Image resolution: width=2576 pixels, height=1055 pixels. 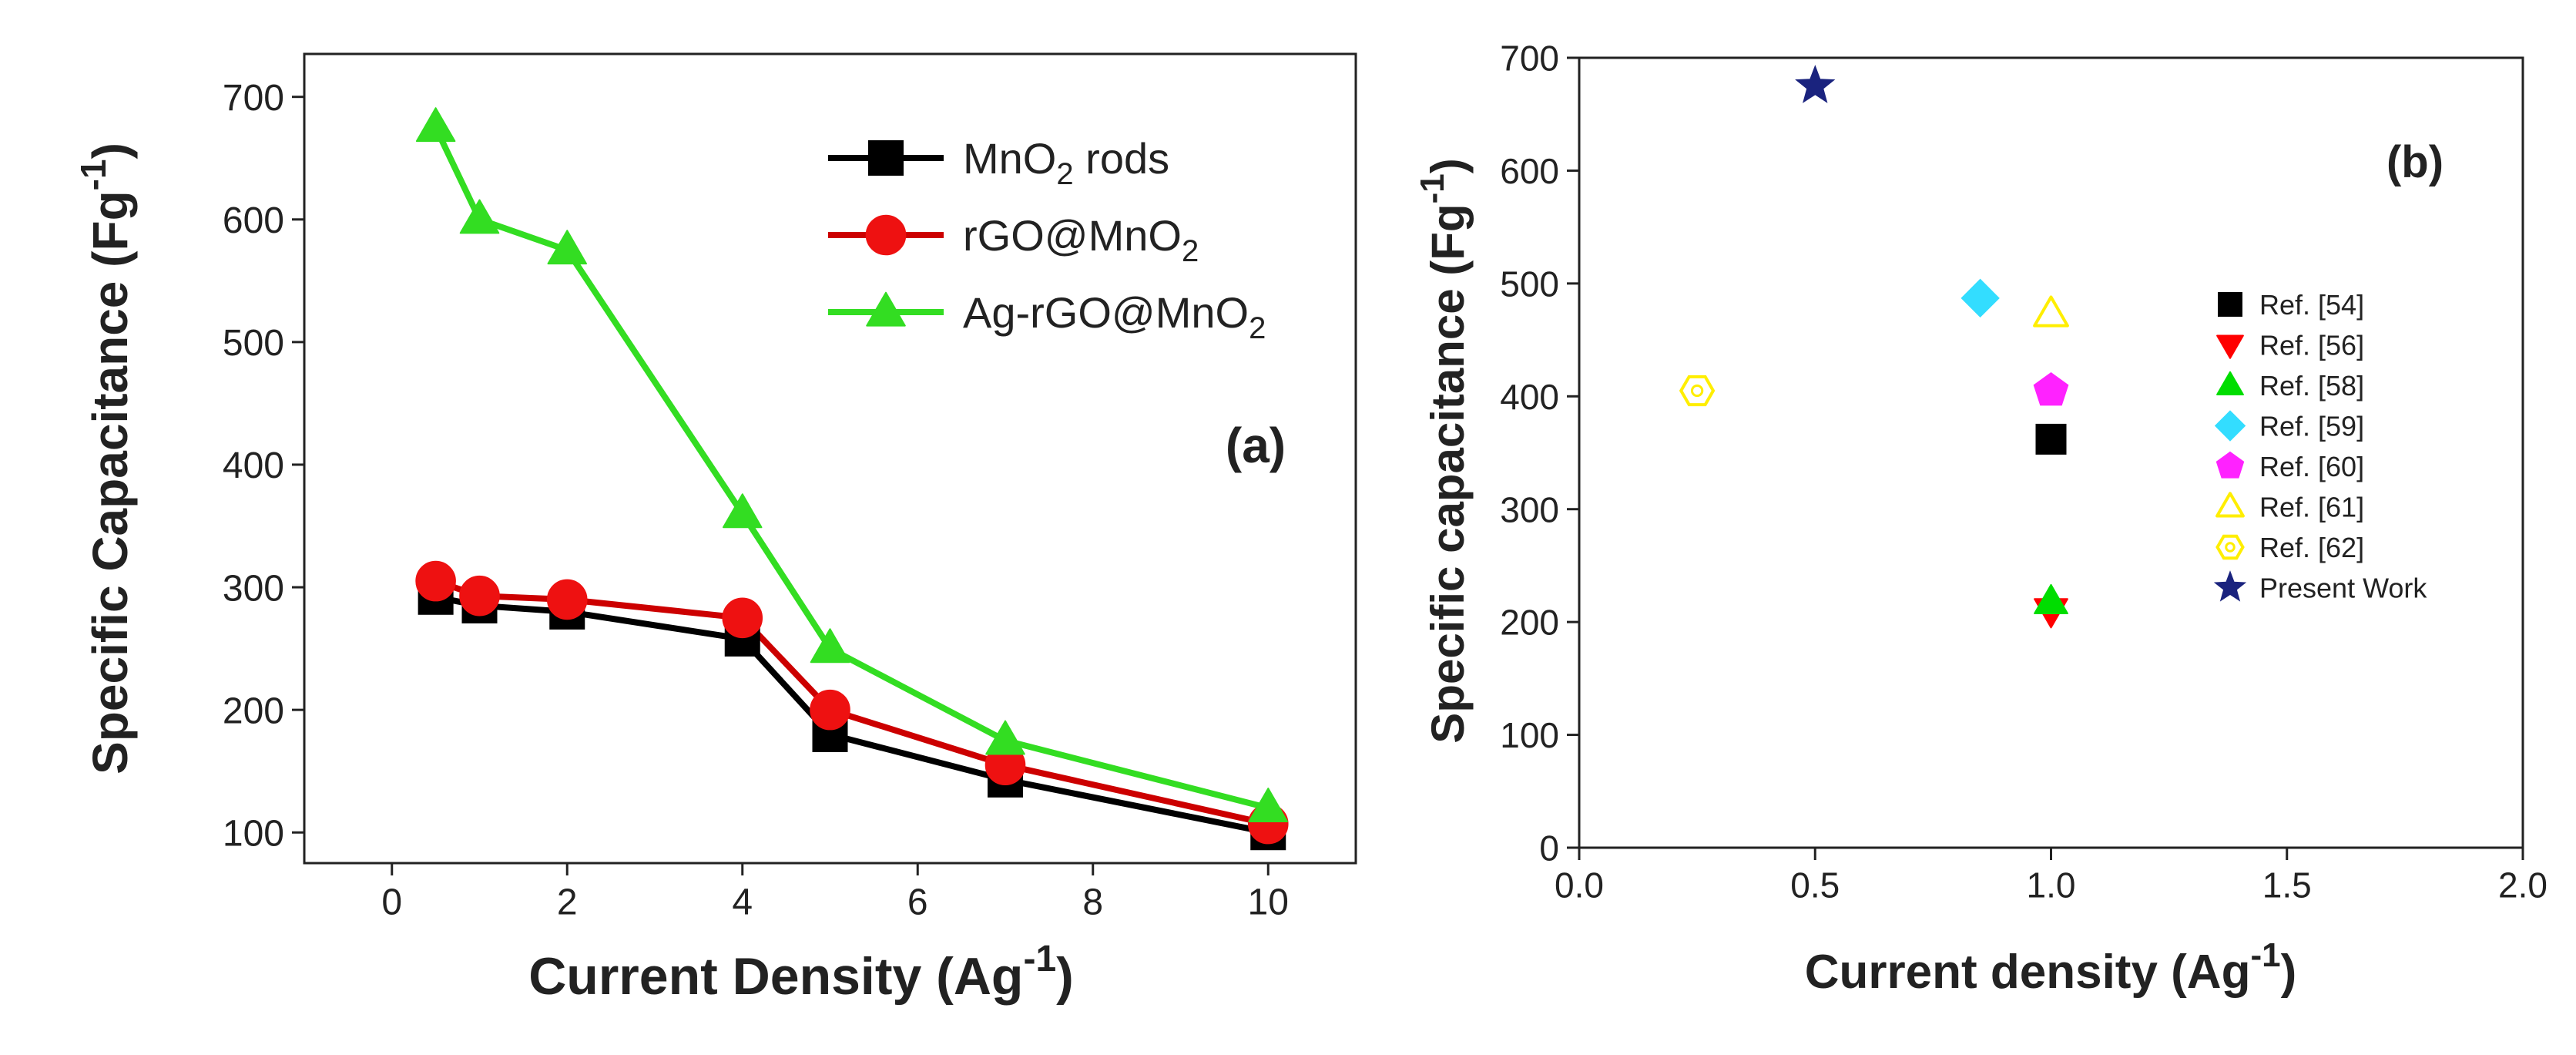 I want to click on panel-a-legend: MnO2 rods rGO@MnO2 Ag-rGO@MnO2, so click(x=1047, y=239).